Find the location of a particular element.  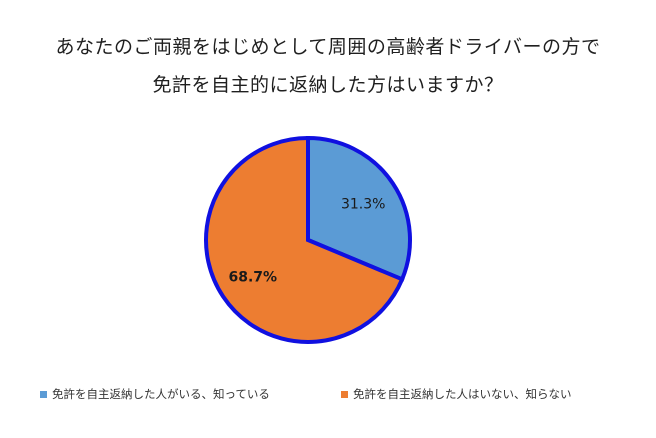

pie-slice-not-returned is located at coordinates (304, 239).